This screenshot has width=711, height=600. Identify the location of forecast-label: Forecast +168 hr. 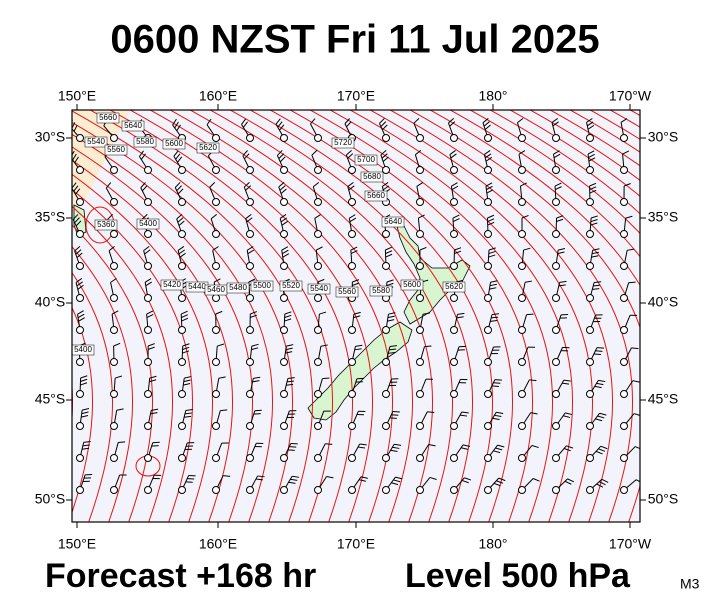
(180, 576).